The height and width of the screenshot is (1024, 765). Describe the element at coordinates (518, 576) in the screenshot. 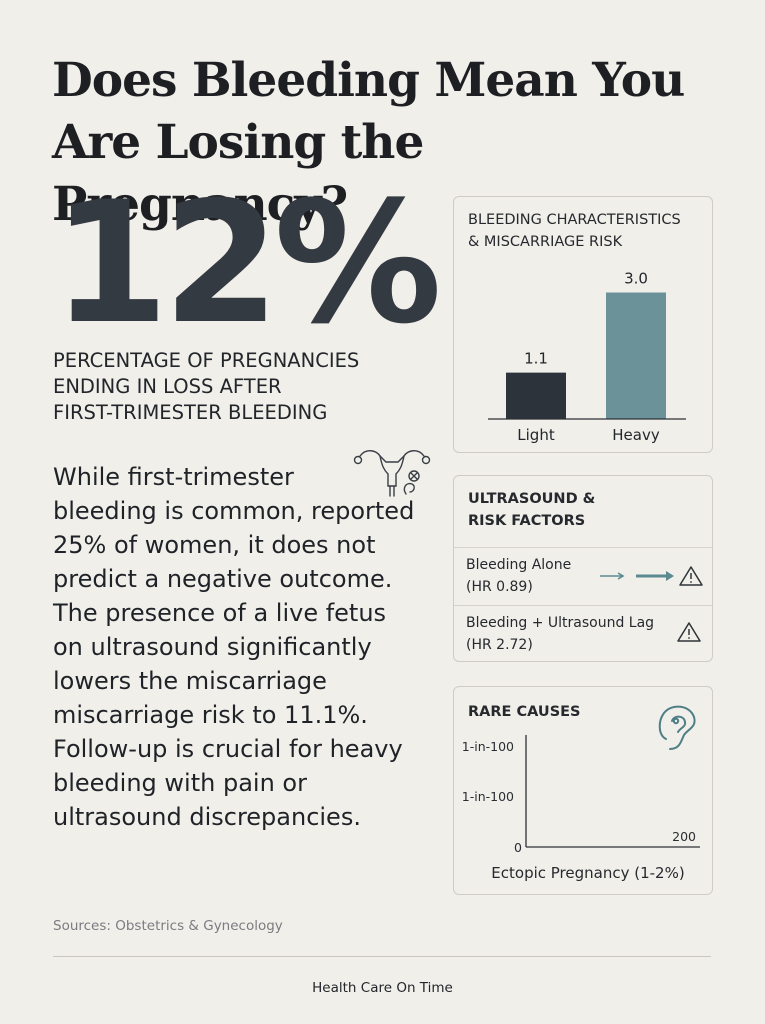

I see `risk-row-label: Bleeding Alone (HR 0.89)` at that location.